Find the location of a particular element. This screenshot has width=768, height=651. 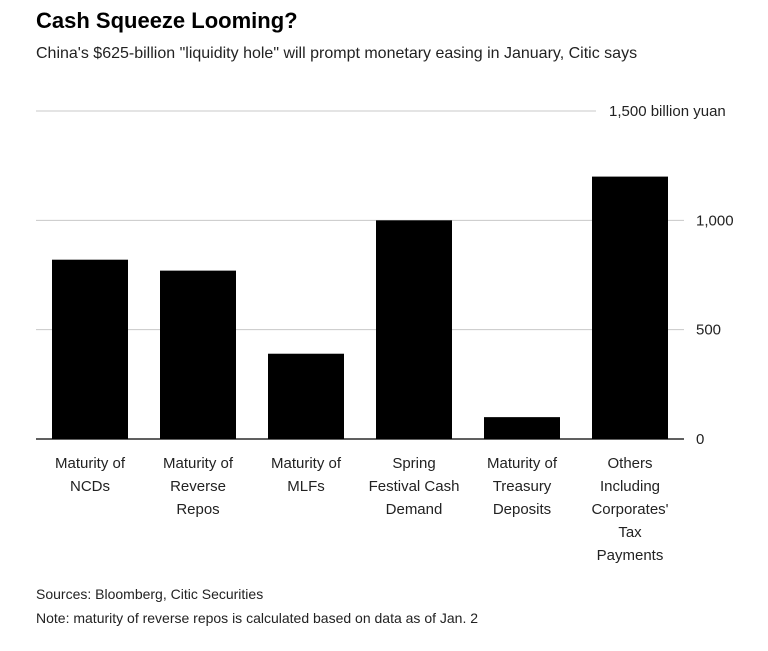

x-category-label: Maturity of MLFs is located at coordinates (306, 475).